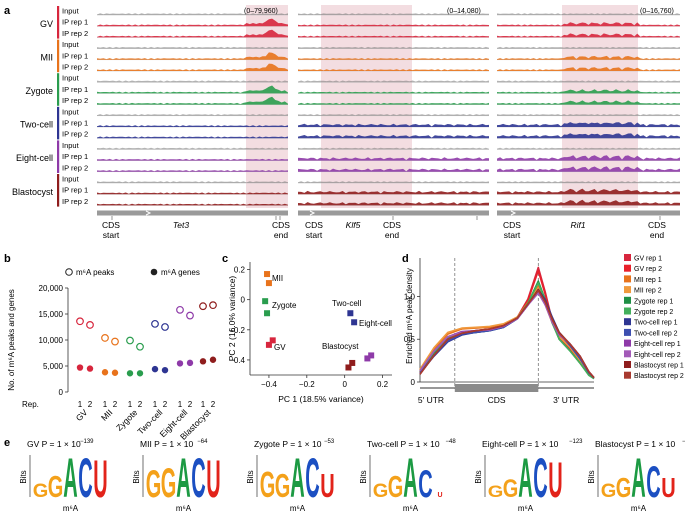 The image size is (685, 515). I want to click on x-tick-label: −0.4, so click(269, 384).